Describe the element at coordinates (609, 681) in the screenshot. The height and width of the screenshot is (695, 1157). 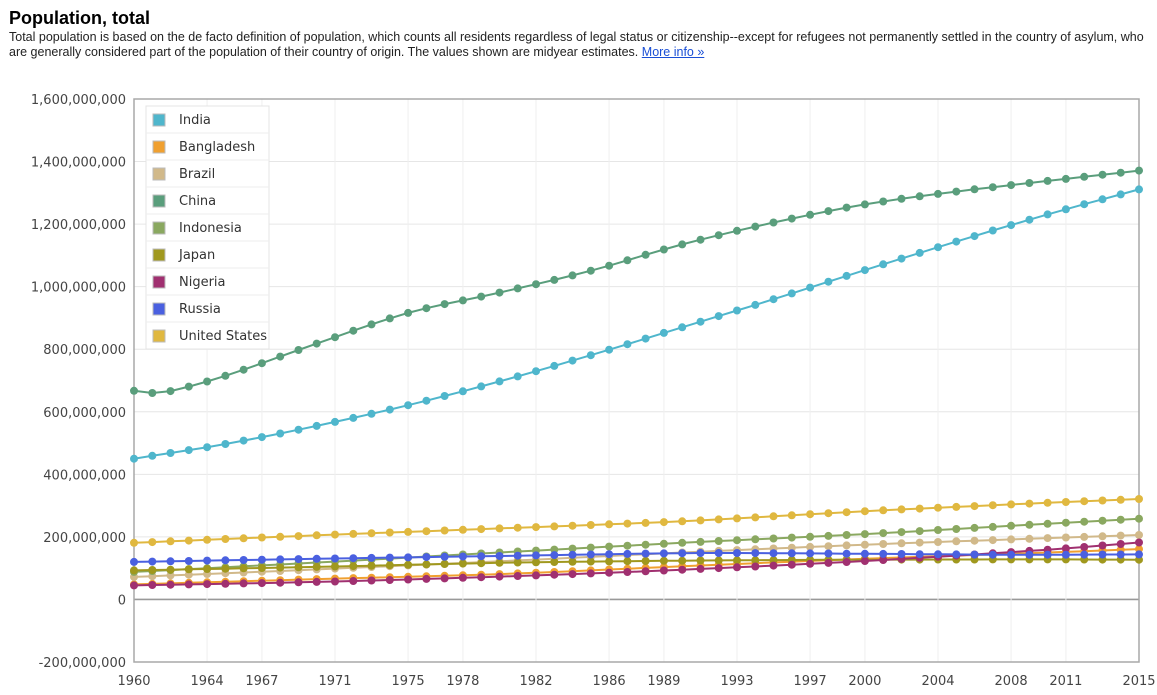
I see `x-tick-label: 1986` at that location.